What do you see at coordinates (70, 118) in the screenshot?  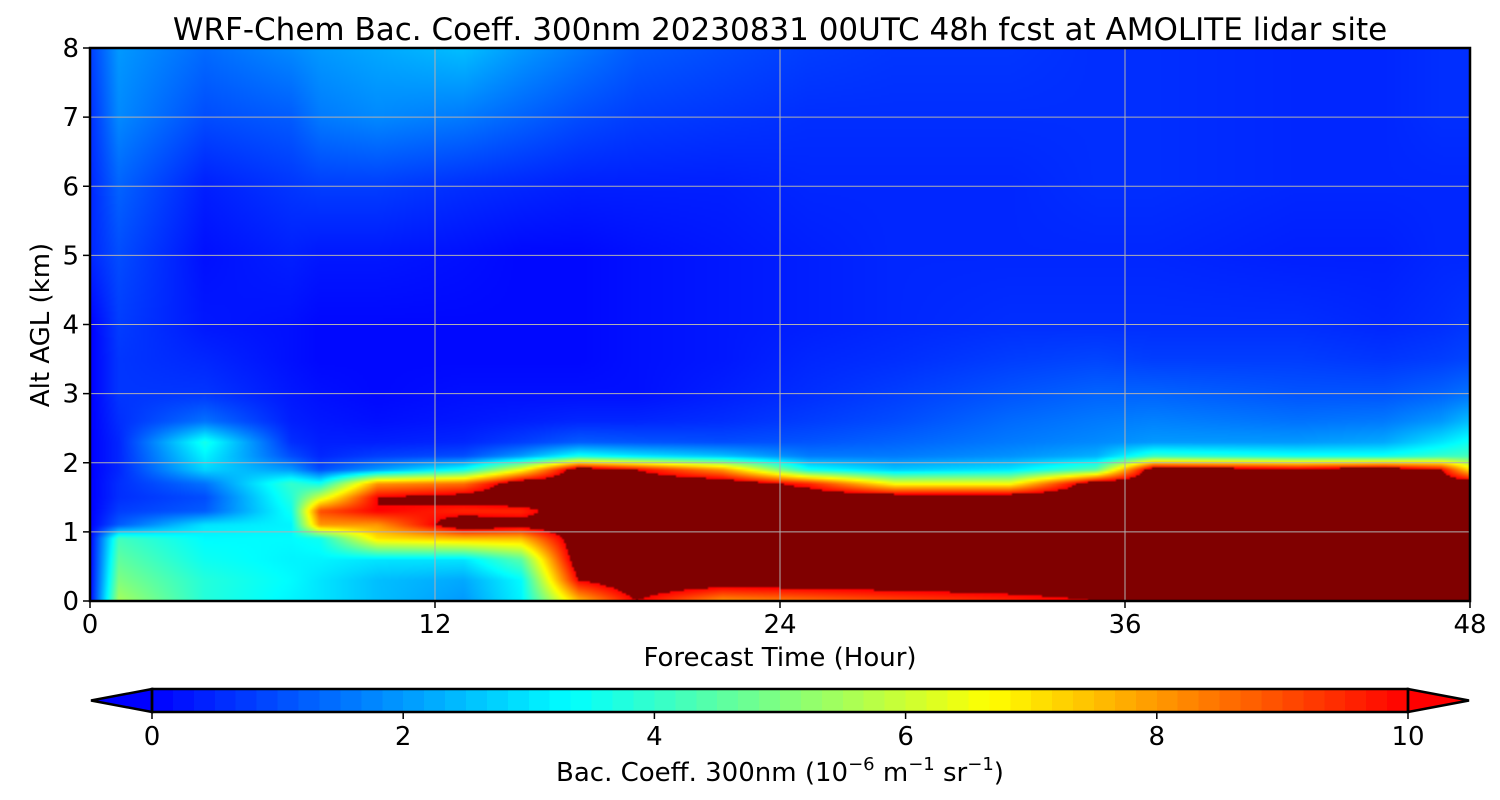 I see `y-tick-label-7: 7` at bounding box center [70, 118].